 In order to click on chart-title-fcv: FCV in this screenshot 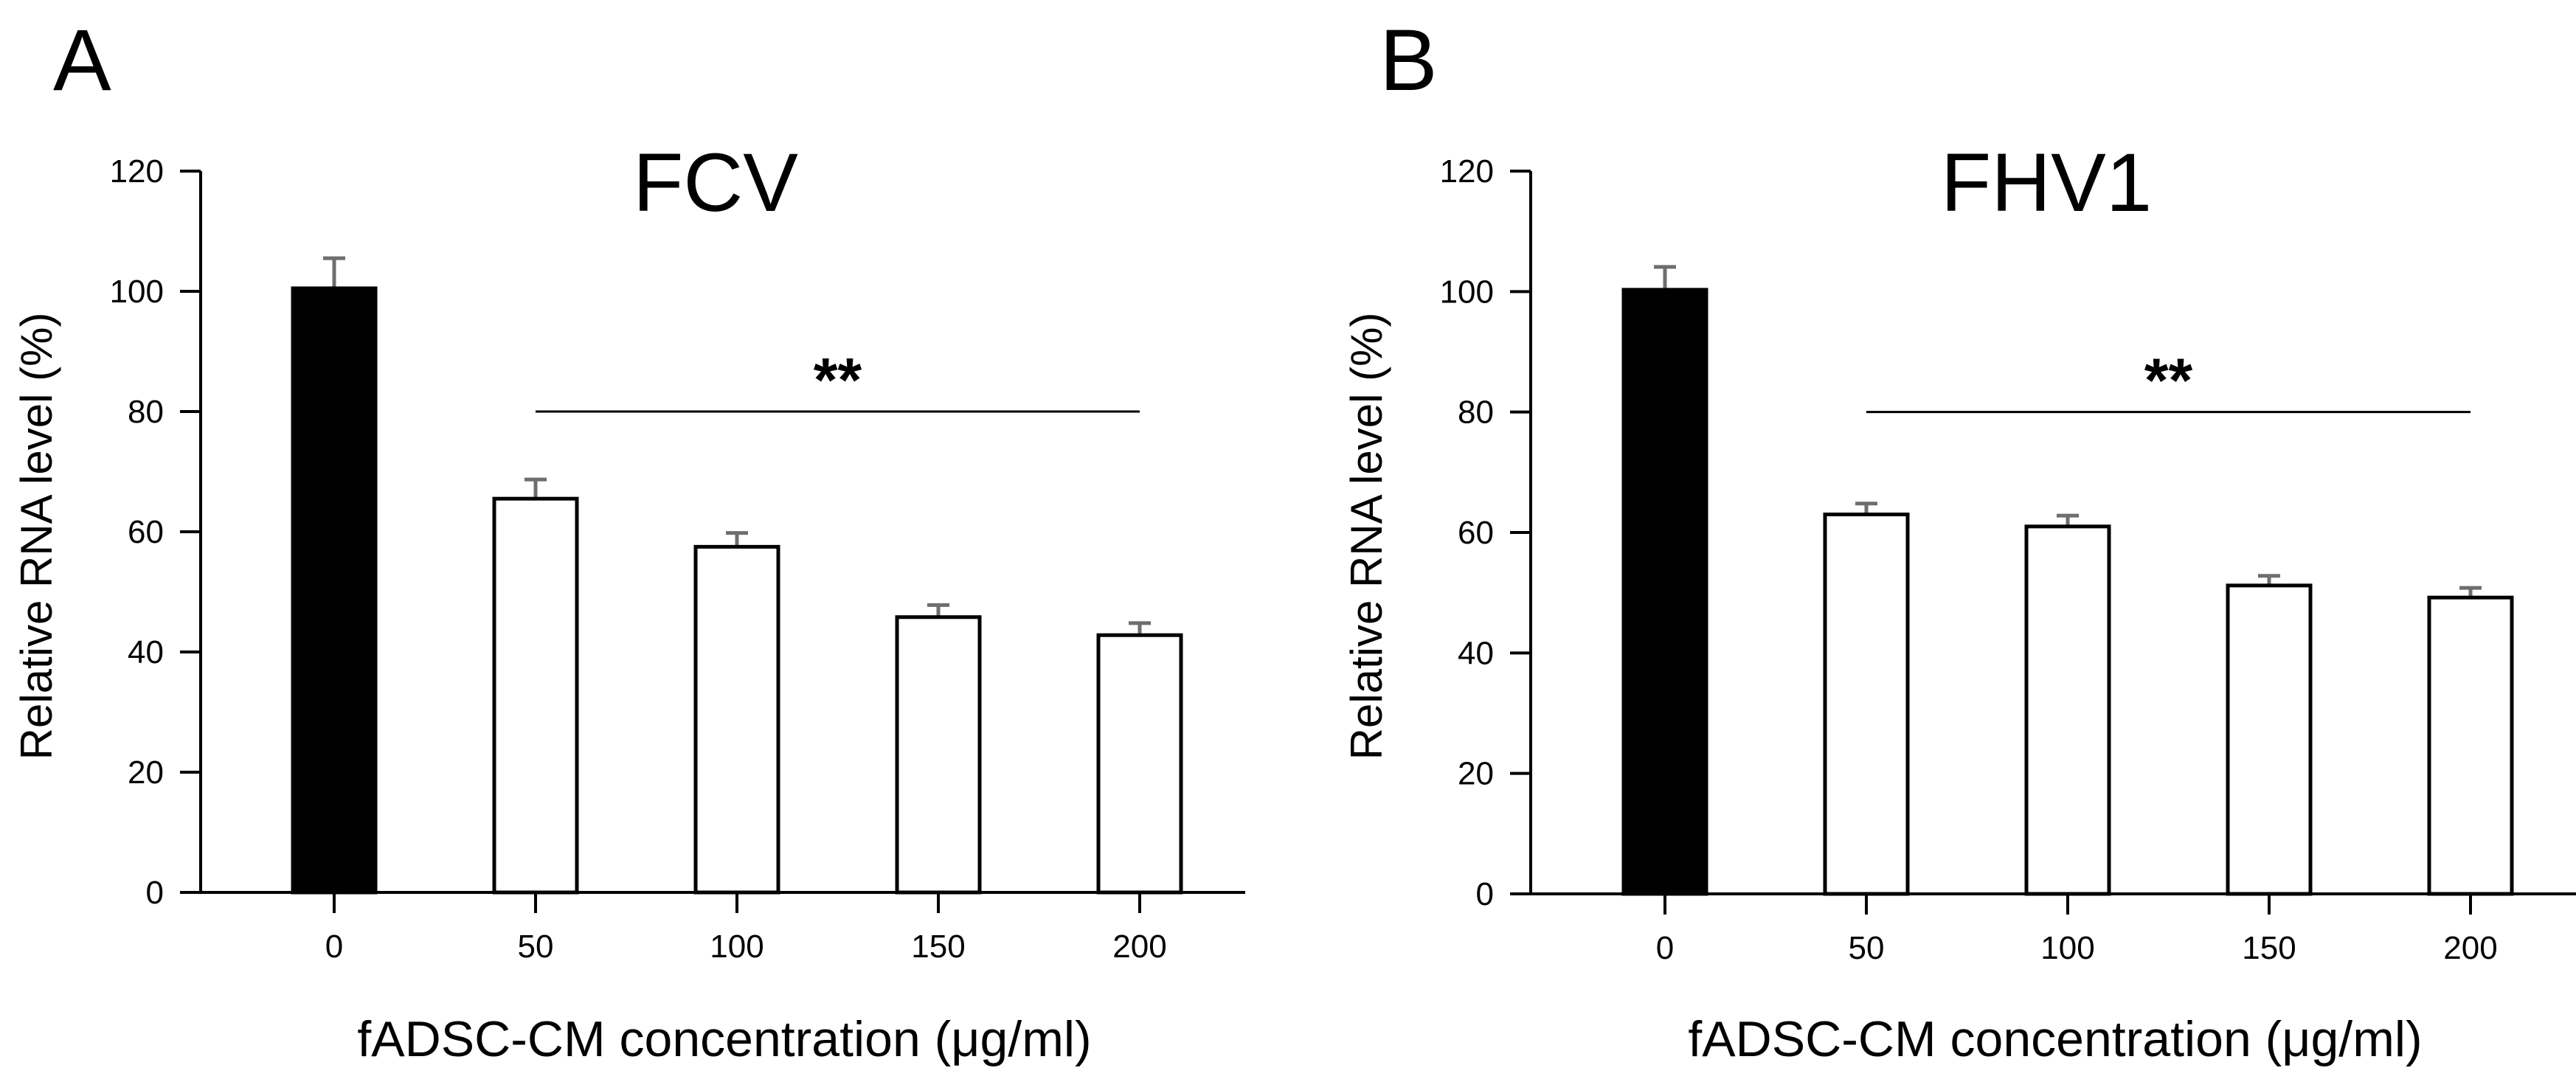, I will do `click(715, 182)`.